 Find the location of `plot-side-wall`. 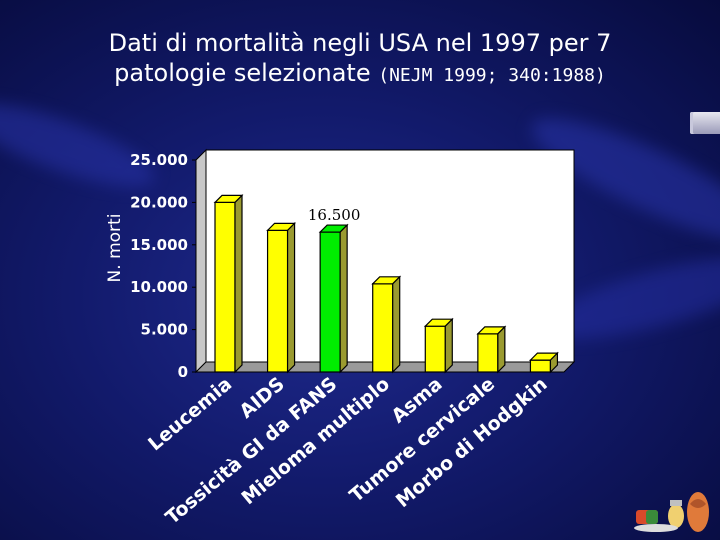

plot-side-wall is located at coordinates (201, 261).